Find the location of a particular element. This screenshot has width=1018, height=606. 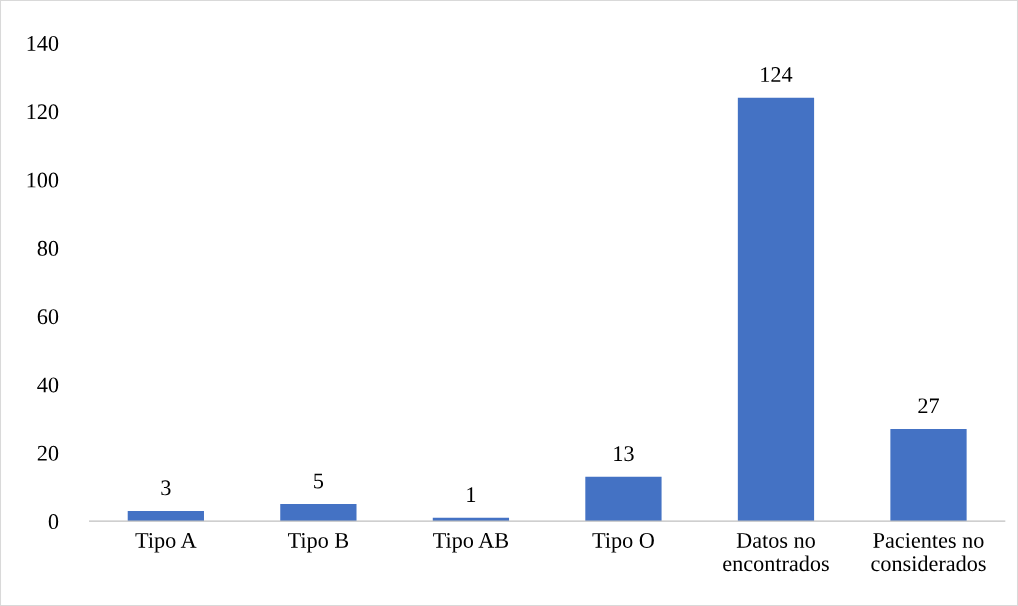

x-tick-label: Tipo A is located at coordinates (166, 542).